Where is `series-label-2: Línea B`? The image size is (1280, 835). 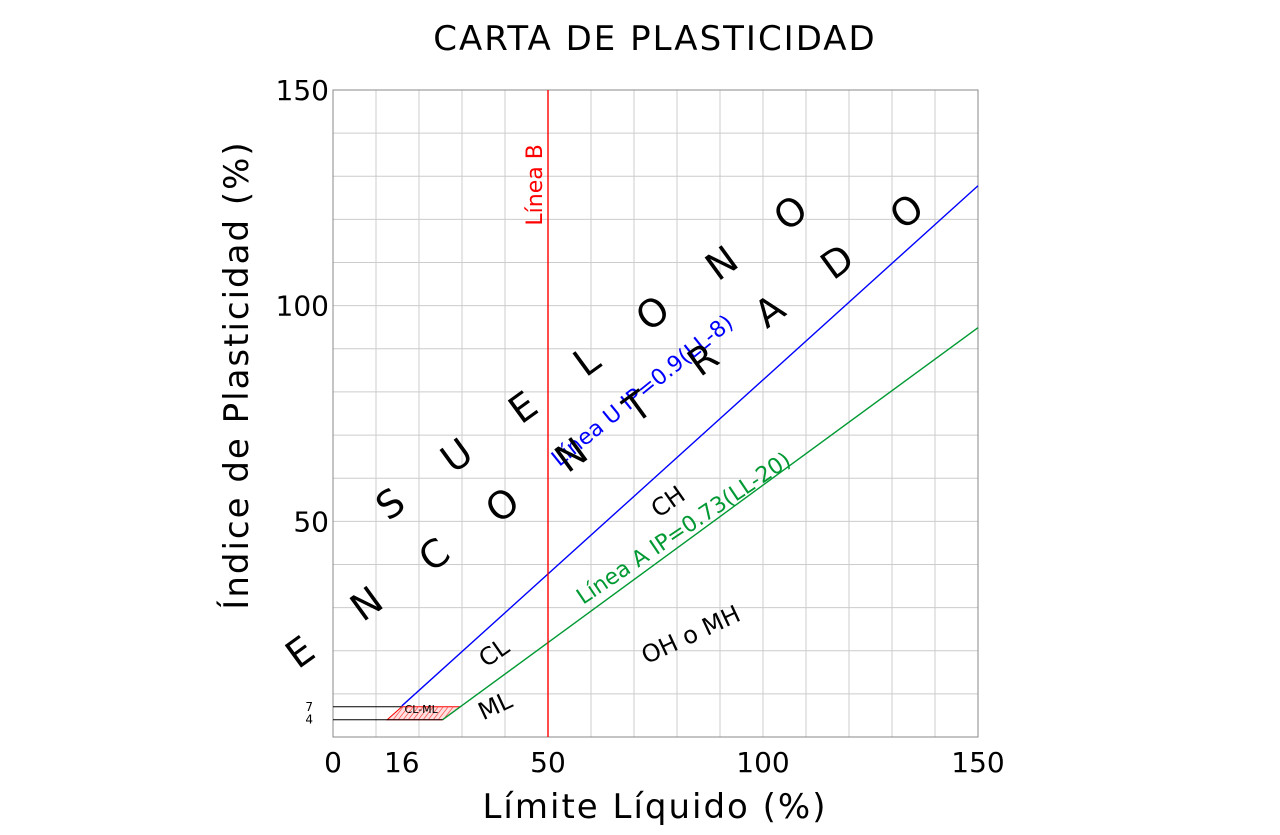 series-label-2: Línea B is located at coordinates (535, 184).